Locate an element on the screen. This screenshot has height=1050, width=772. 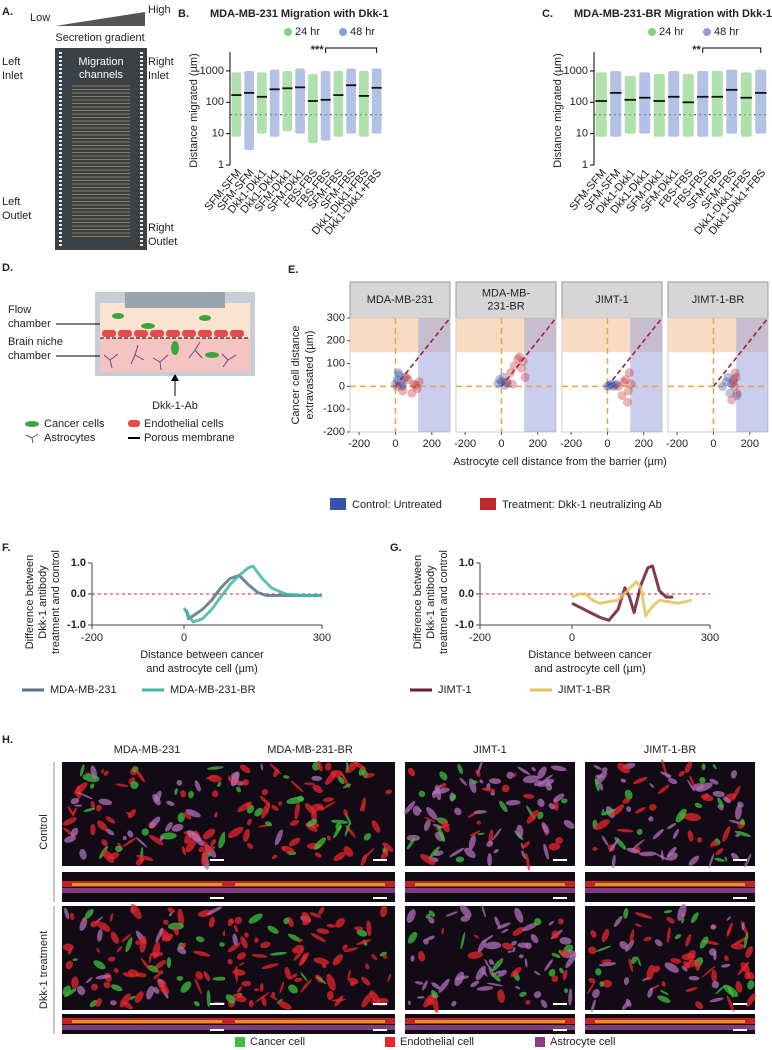
x-tick-label: -200 is located at coordinates (677, 444).